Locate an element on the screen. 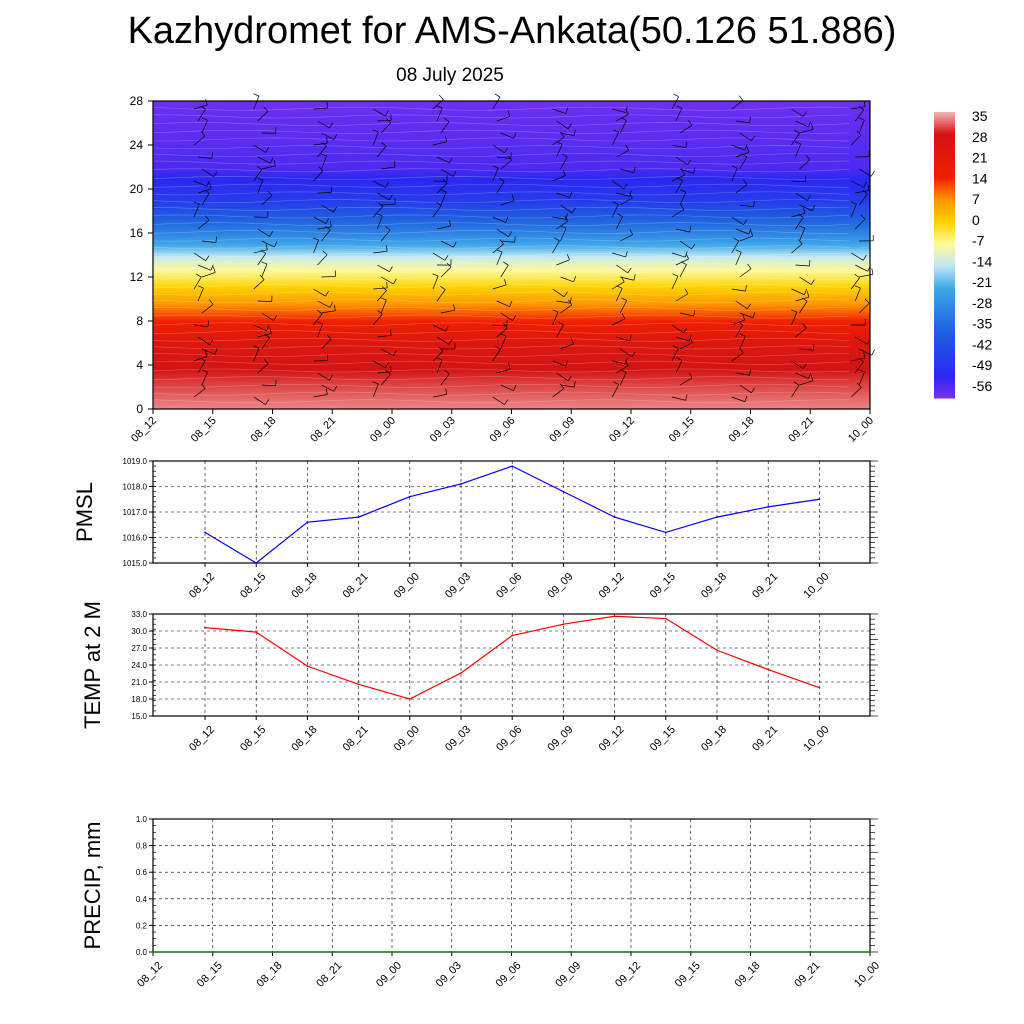 The height and width of the screenshot is (1024, 1024). x-tick-label: 09_15 is located at coordinates (682, 430).